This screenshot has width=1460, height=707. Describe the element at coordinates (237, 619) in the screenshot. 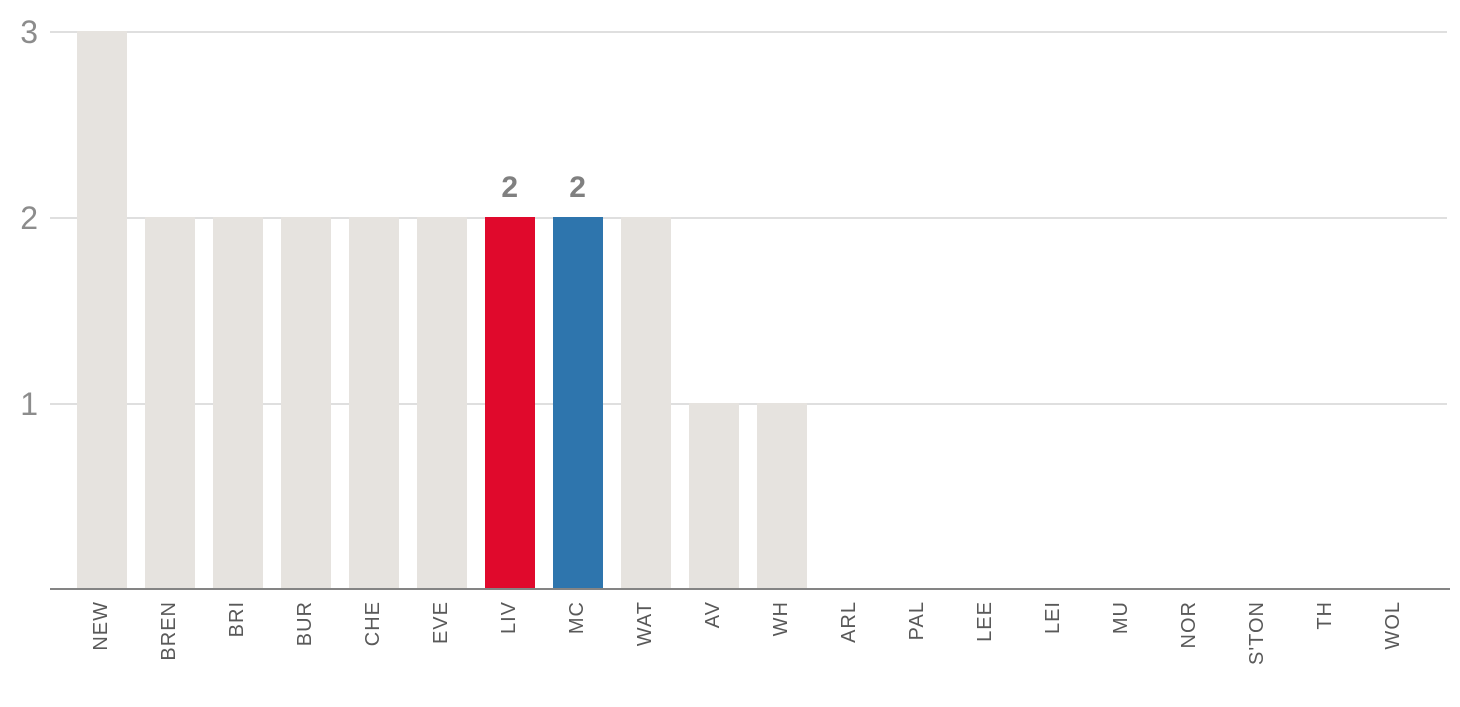

I see `x-tick-label-BRI: BRI` at that location.